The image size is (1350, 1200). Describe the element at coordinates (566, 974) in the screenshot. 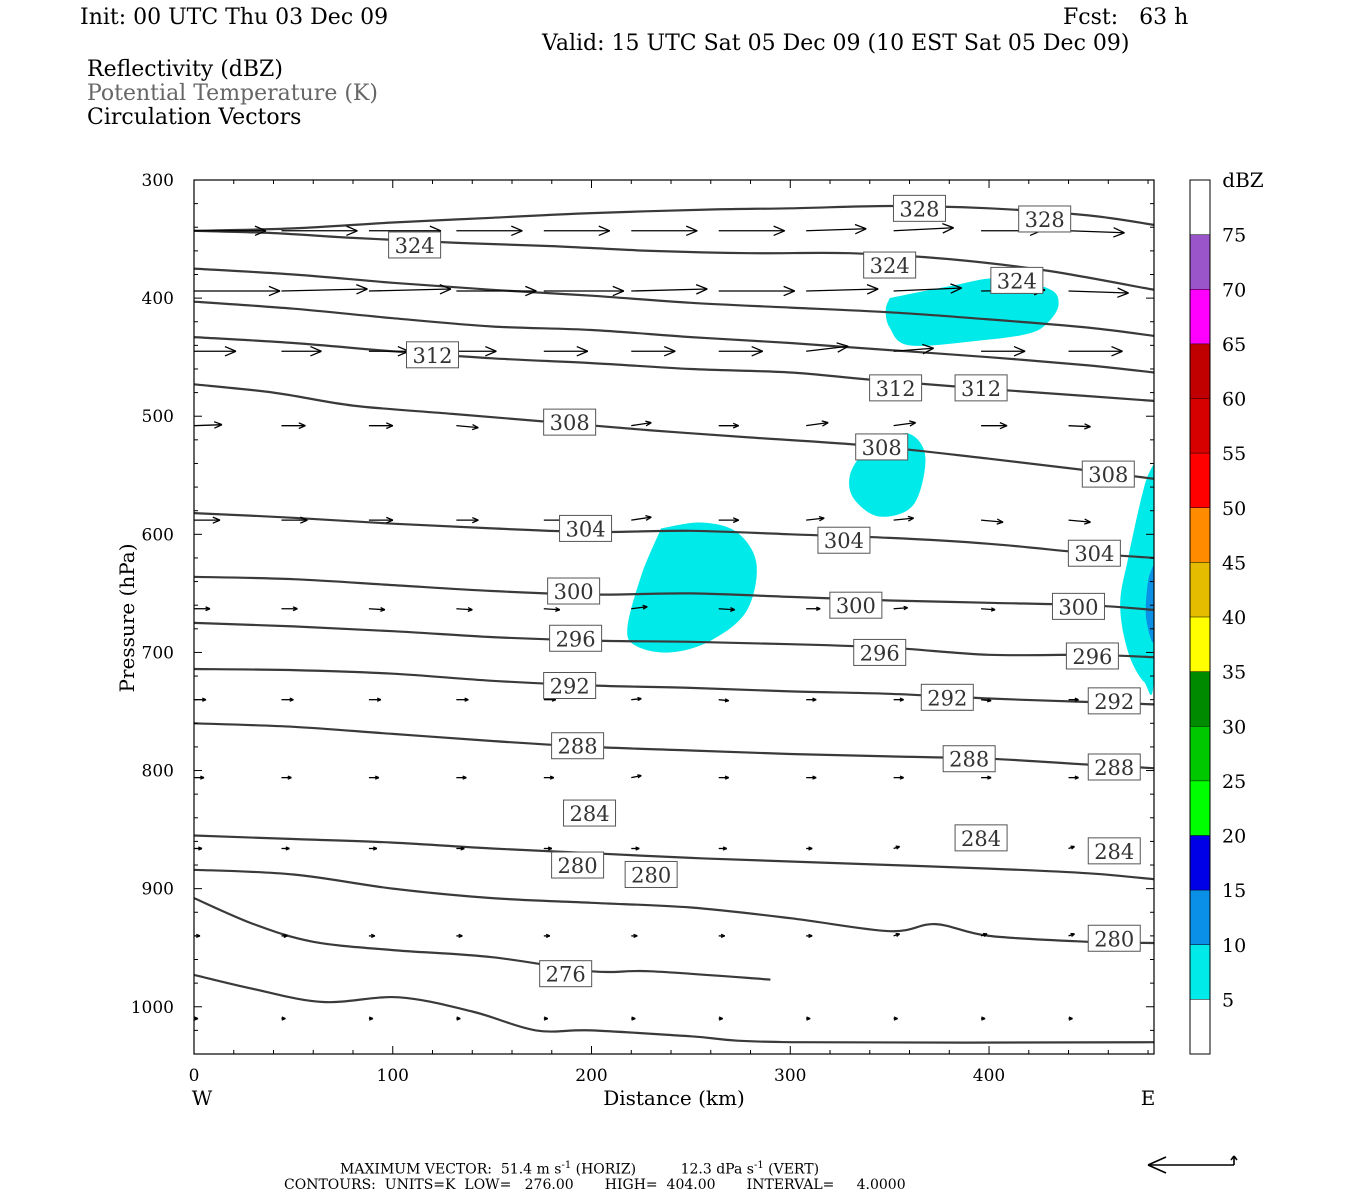

I see `theta-label-276-0: 276` at that location.